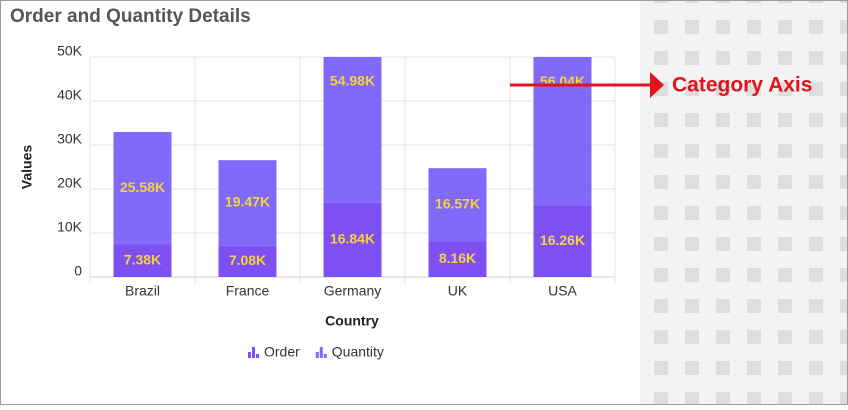 The width and height of the screenshot is (848, 410). I want to click on x-tick-label: UK, so click(458, 291).